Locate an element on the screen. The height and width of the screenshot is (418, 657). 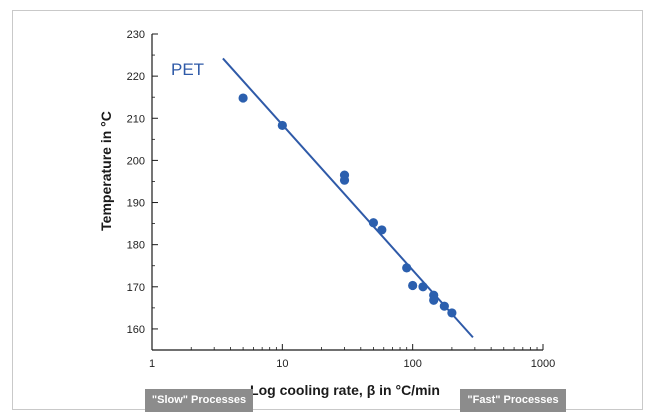
series-label: PET is located at coordinates (187, 69).